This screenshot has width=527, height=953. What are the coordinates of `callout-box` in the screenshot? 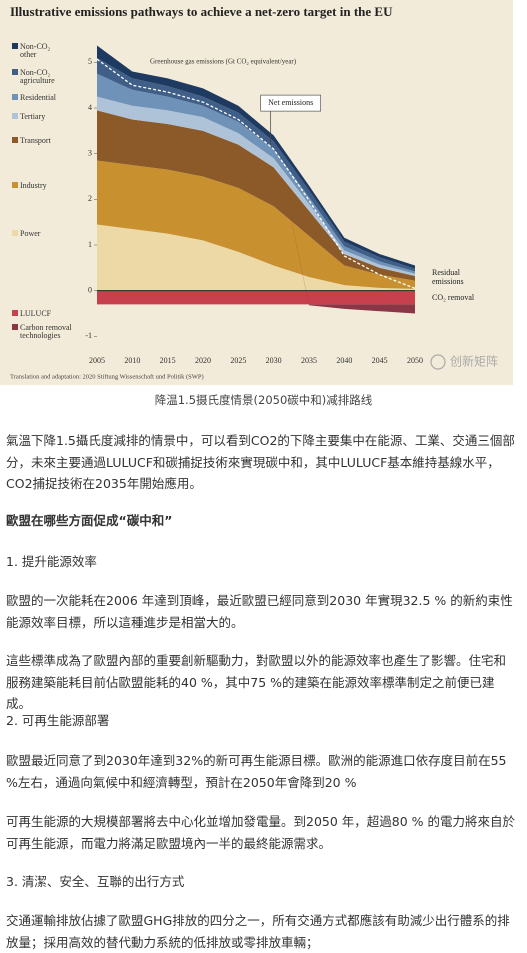 It's located at (291, 103).